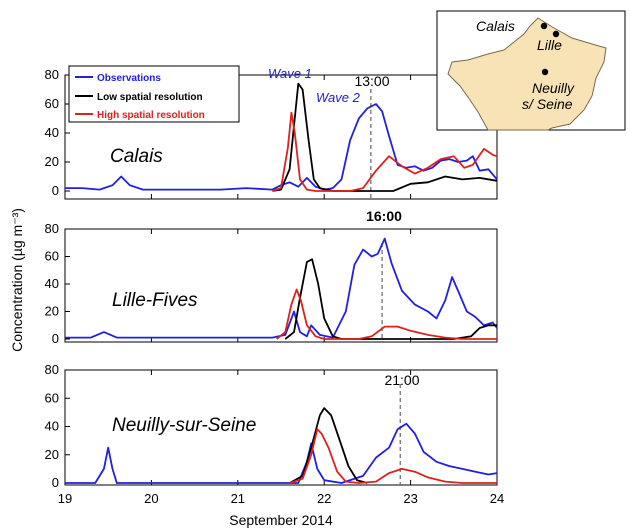 The height and width of the screenshot is (531, 630). What do you see at coordinates (150, 97) in the screenshot?
I see `legend-low-res: Low spatial resolution` at bounding box center [150, 97].